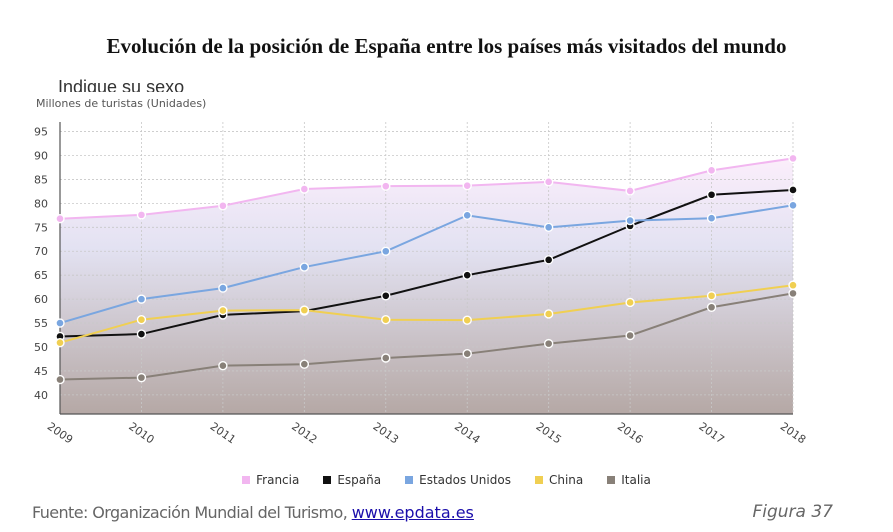 The width and height of the screenshot is (893, 532). What do you see at coordinates (636, 480) in the screenshot?
I see `legend-label: Italia` at bounding box center [636, 480].